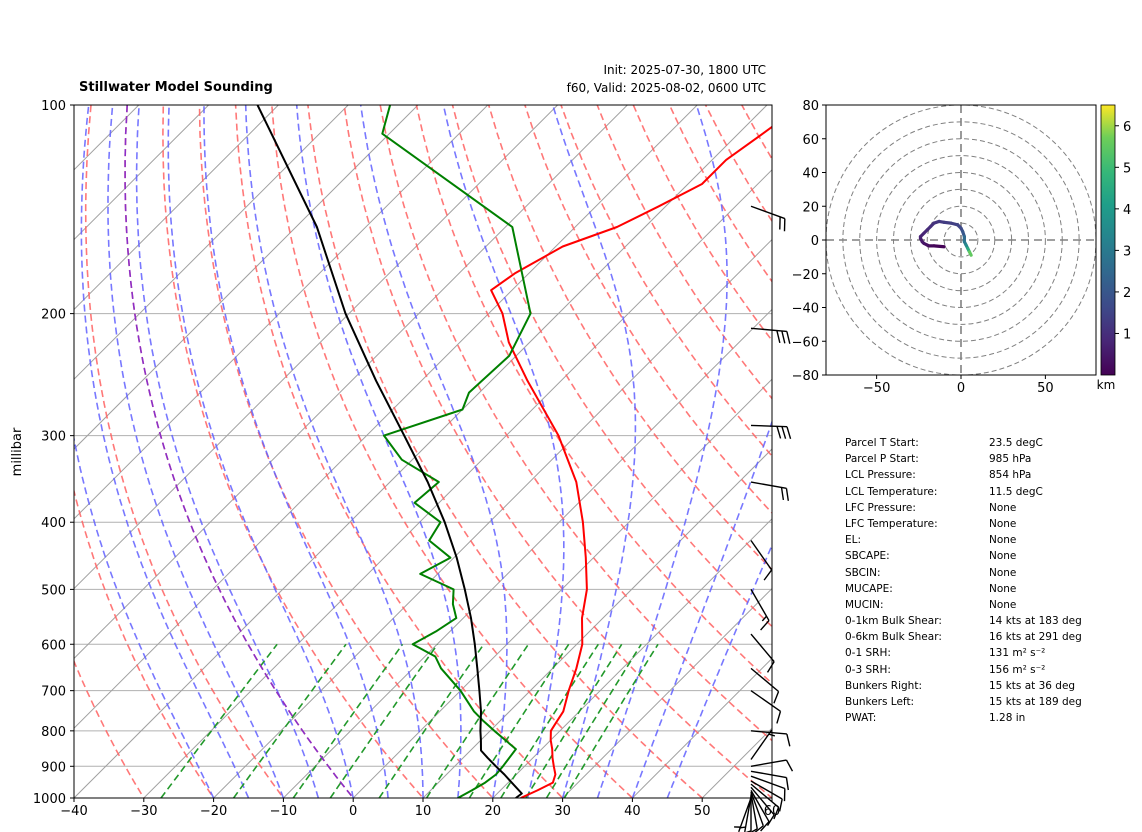  Describe the element at coordinates (1017, 653) in the screenshot. I see `parameter-value: 131 m² s⁻²` at that location.